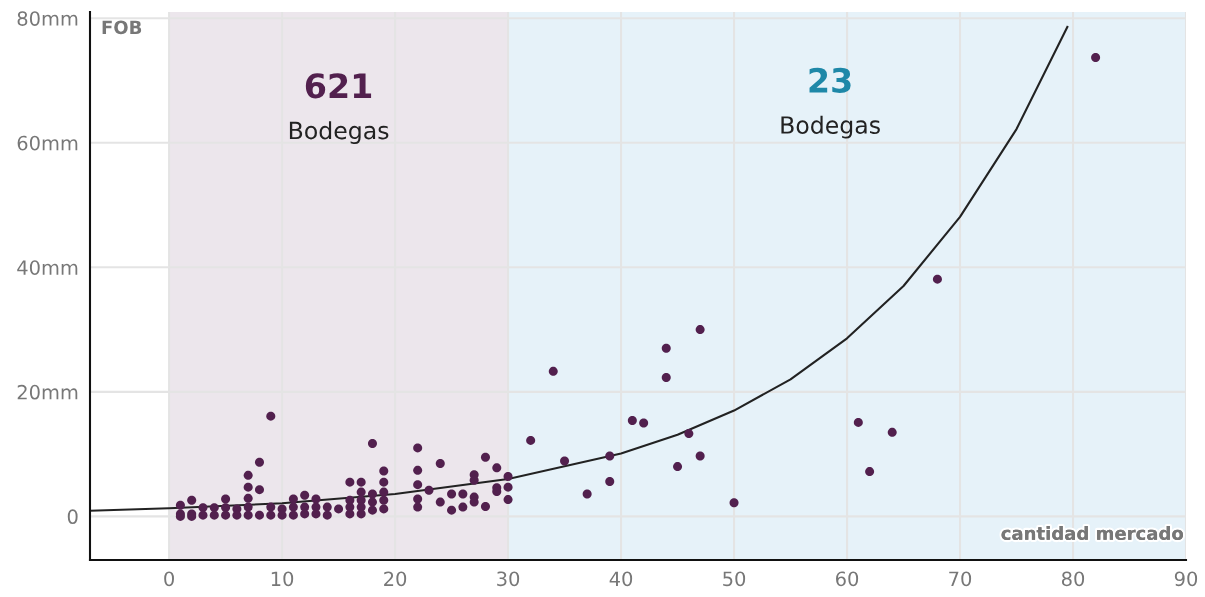  I want to click on y-tick-label: 80mm, so click(47, 18).